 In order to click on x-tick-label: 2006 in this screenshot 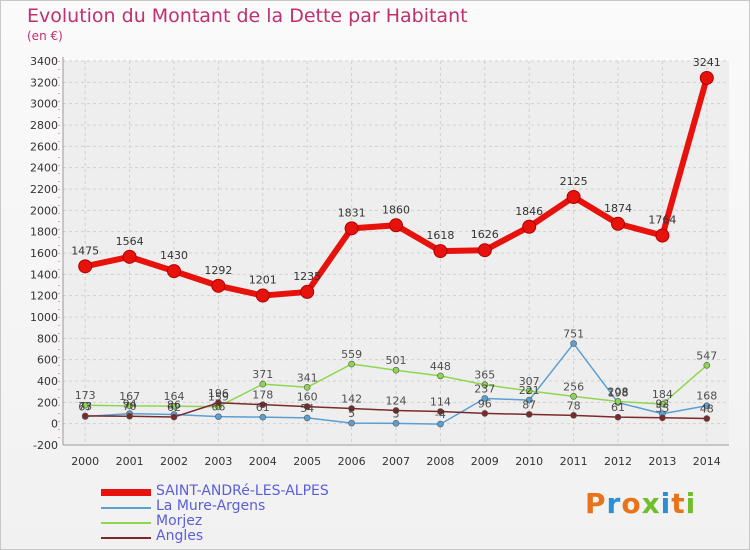, I will do `click(352, 461)`.